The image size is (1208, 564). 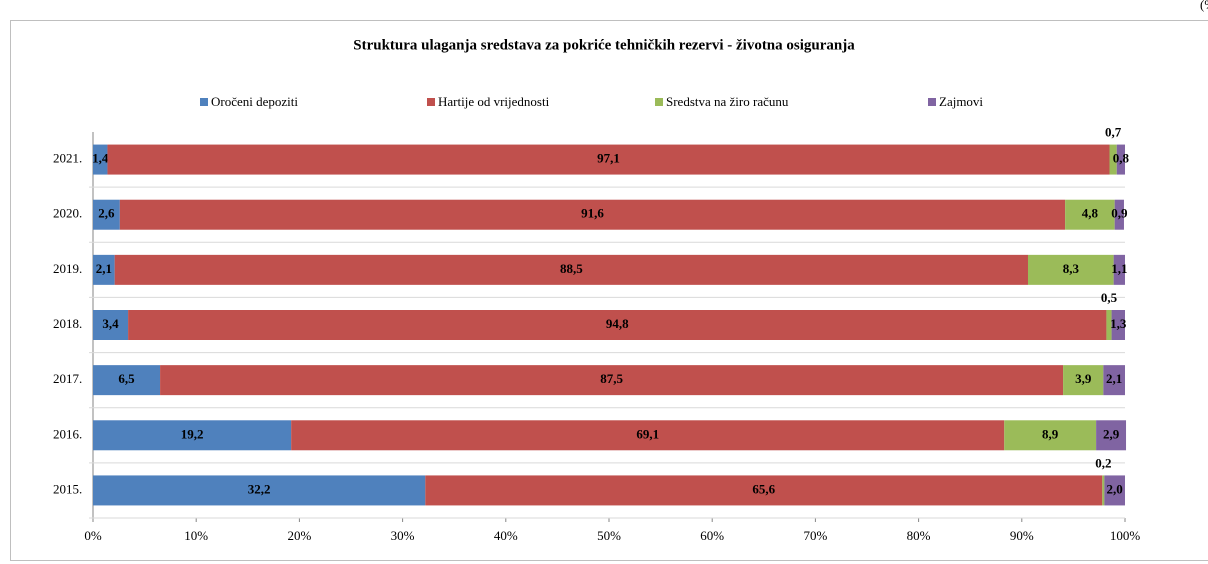 What do you see at coordinates (67, 378) in the screenshot?
I see `y-tick-label: 2017.` at bounding box center [67, 378].